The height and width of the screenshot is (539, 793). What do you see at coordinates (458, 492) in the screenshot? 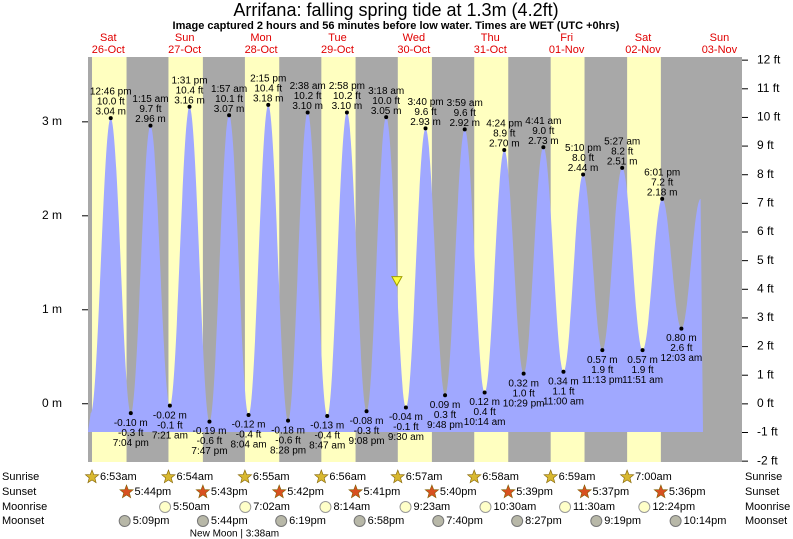
I see `sunset-time: 5:40pm` at bounding box center [458, 492].